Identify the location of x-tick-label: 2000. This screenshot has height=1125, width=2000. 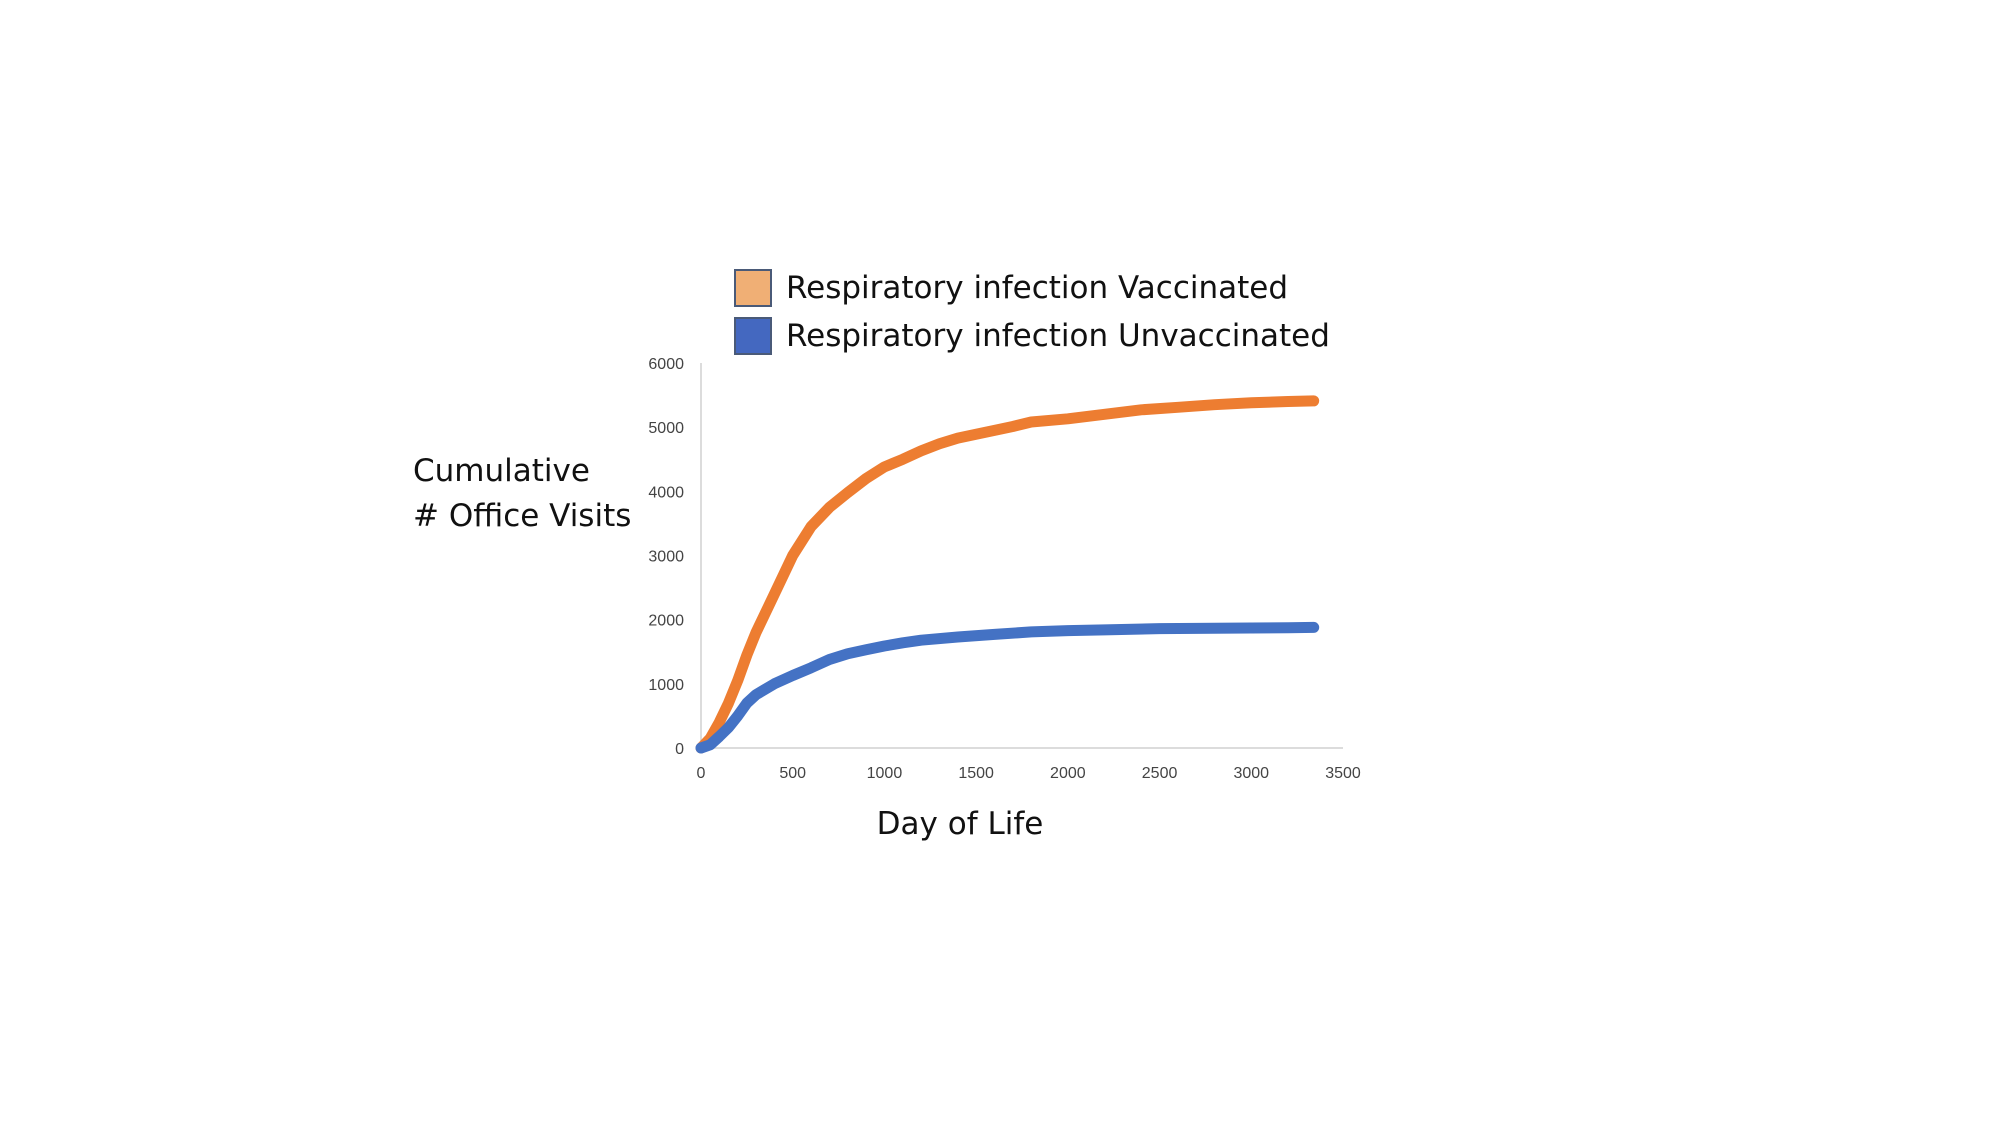
(1068, 773).